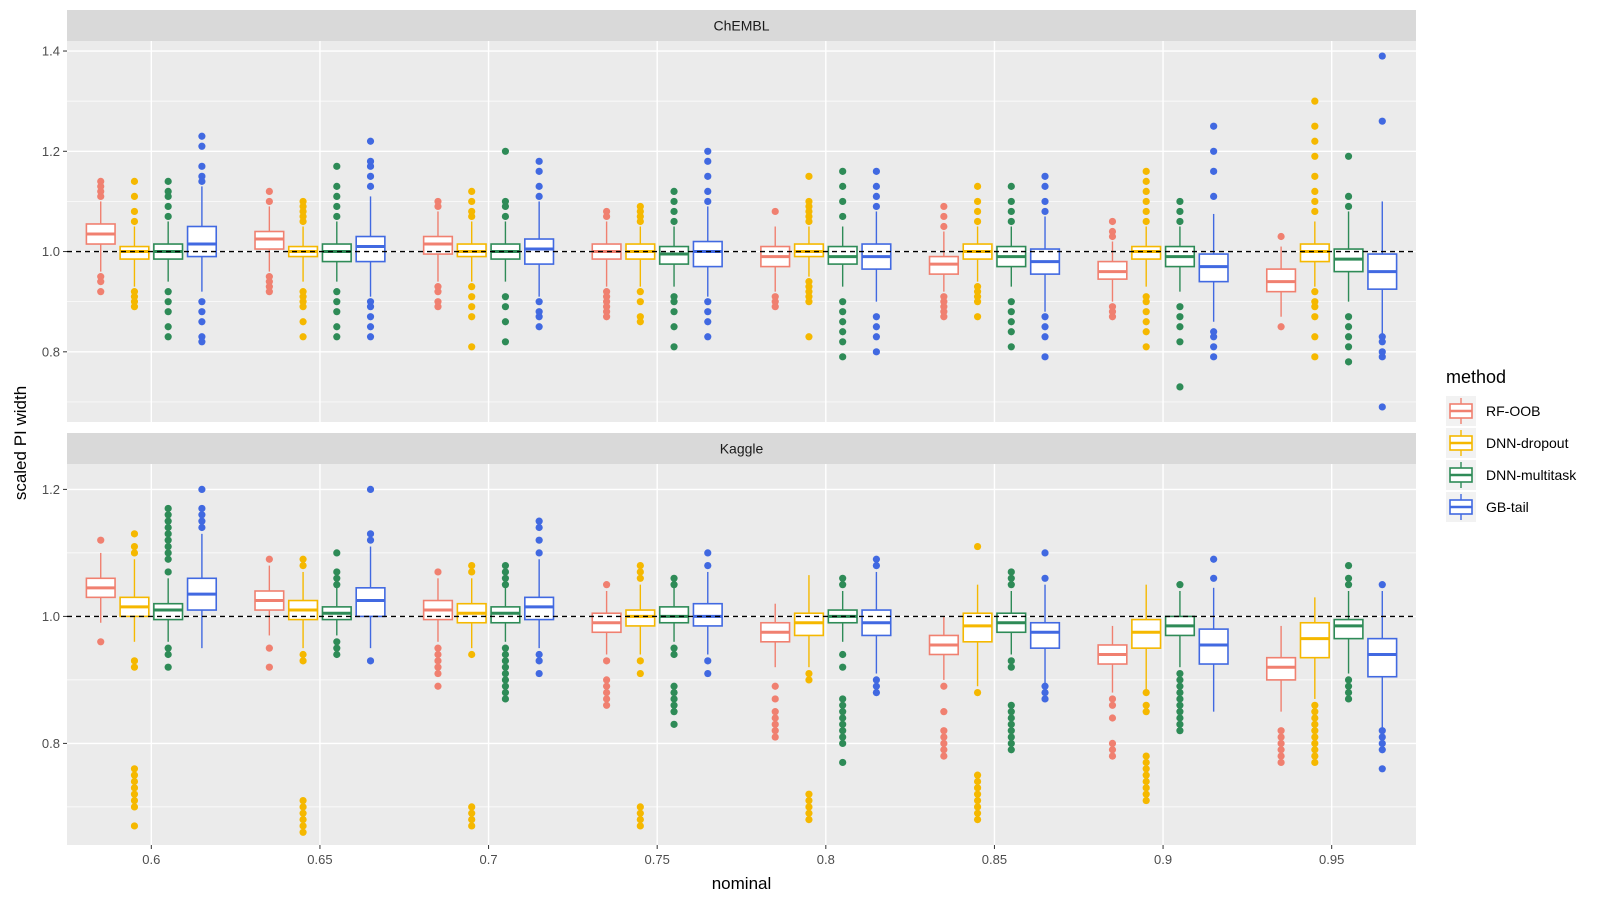 The height and width of the screenshot is (900, 1600). I want to click on legend-item-rf-oob: RF-OOB, so click(1493, 411).